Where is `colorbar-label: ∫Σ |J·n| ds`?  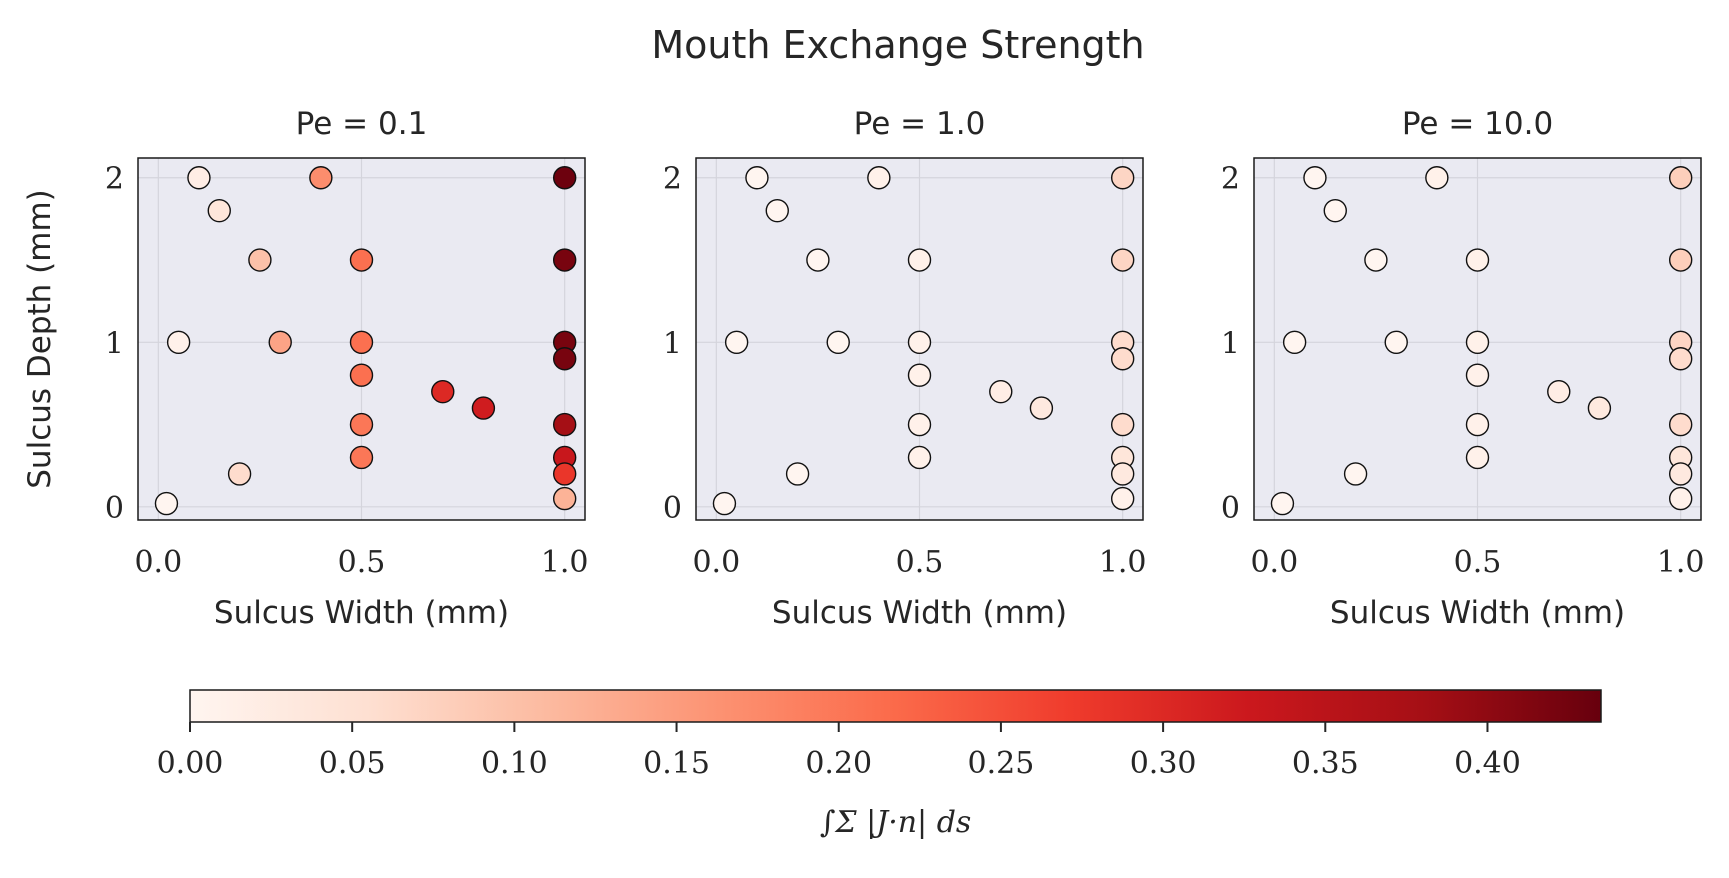
colorbar-label: ∫Σ |J·n| ds is located at coordinates (896, 822).